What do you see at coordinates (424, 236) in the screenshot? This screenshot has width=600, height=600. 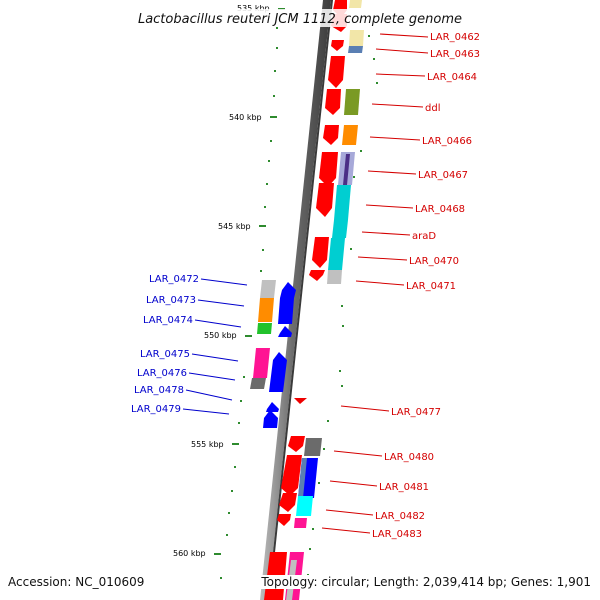 I see `gene-label: araD` at bounding box center [424, 236].